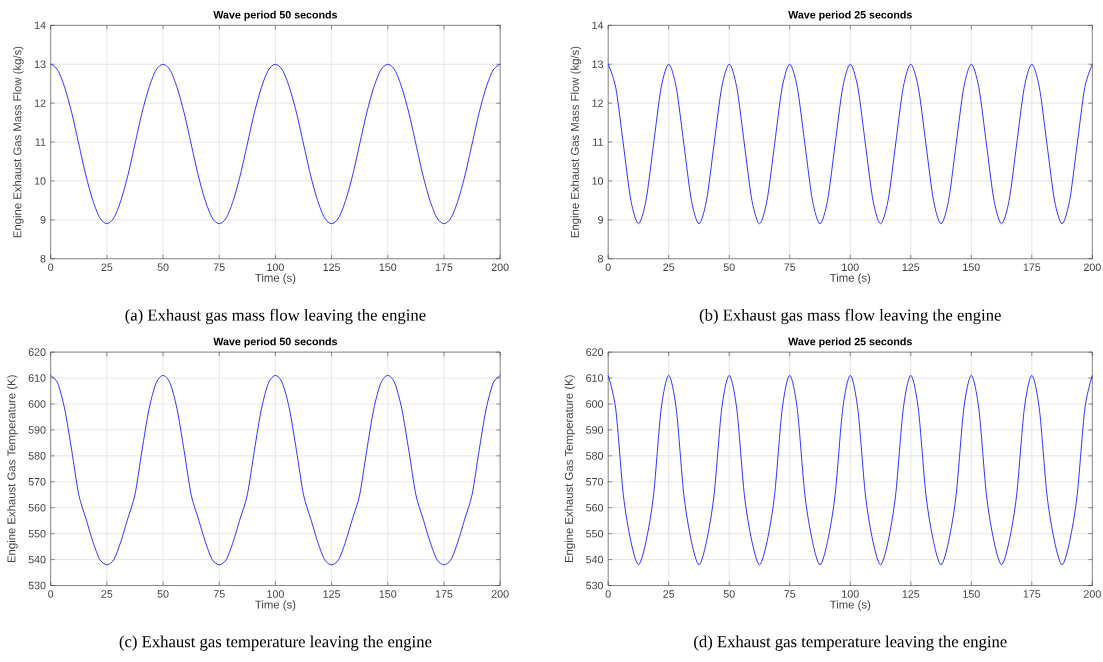  I want to click on text: (d) Exhaust gas temperature leaving the engine, so click(850, 643).